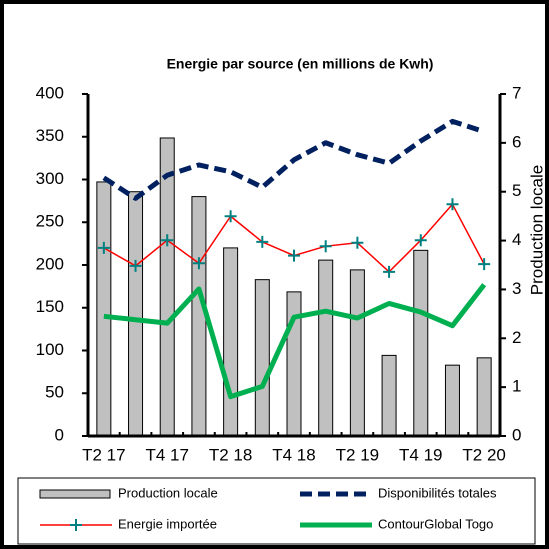 This screenshot has width=549, height=549. I want to click on chart-title: Energie par source (en millions de Kwh), so click(300, 64).